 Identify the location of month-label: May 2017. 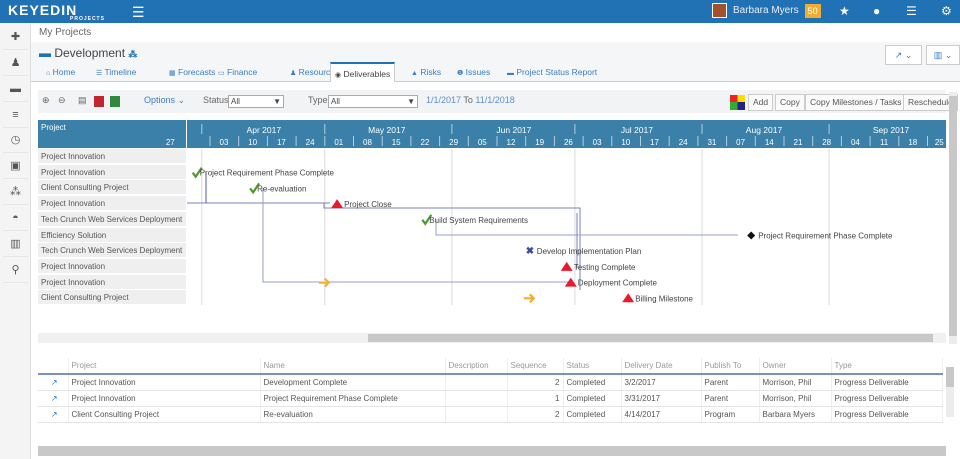
(387, 130).